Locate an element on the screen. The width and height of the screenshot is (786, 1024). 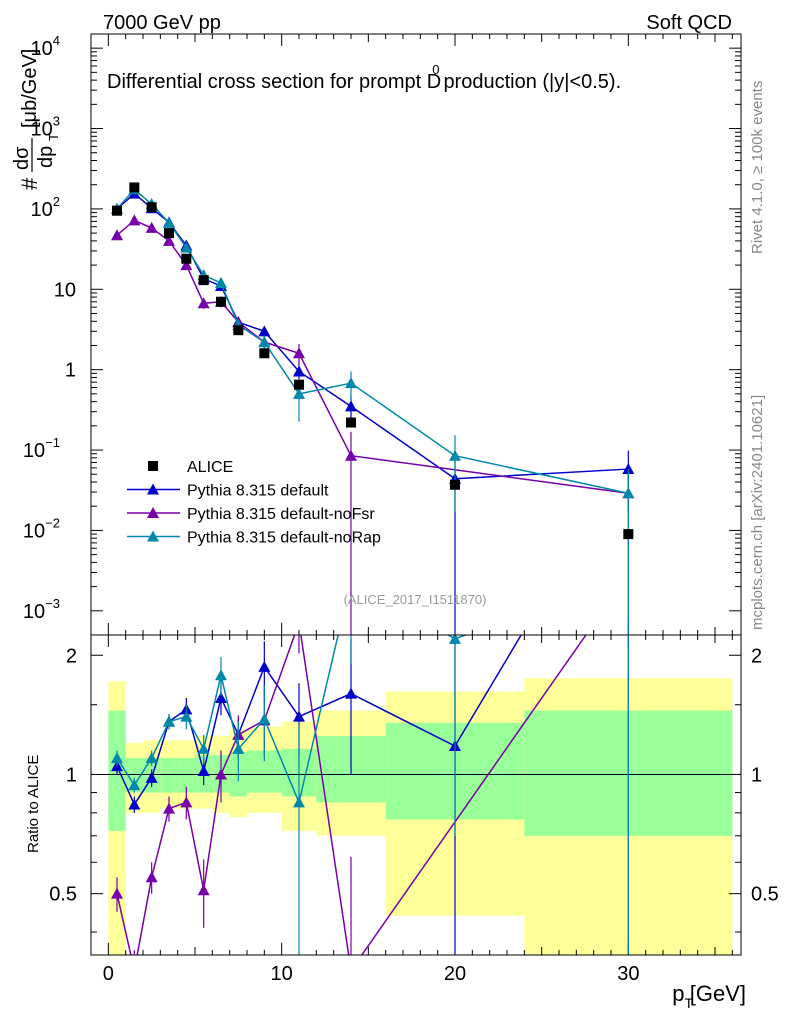
x-axis-label: pT is located at coordinates (682, 996).